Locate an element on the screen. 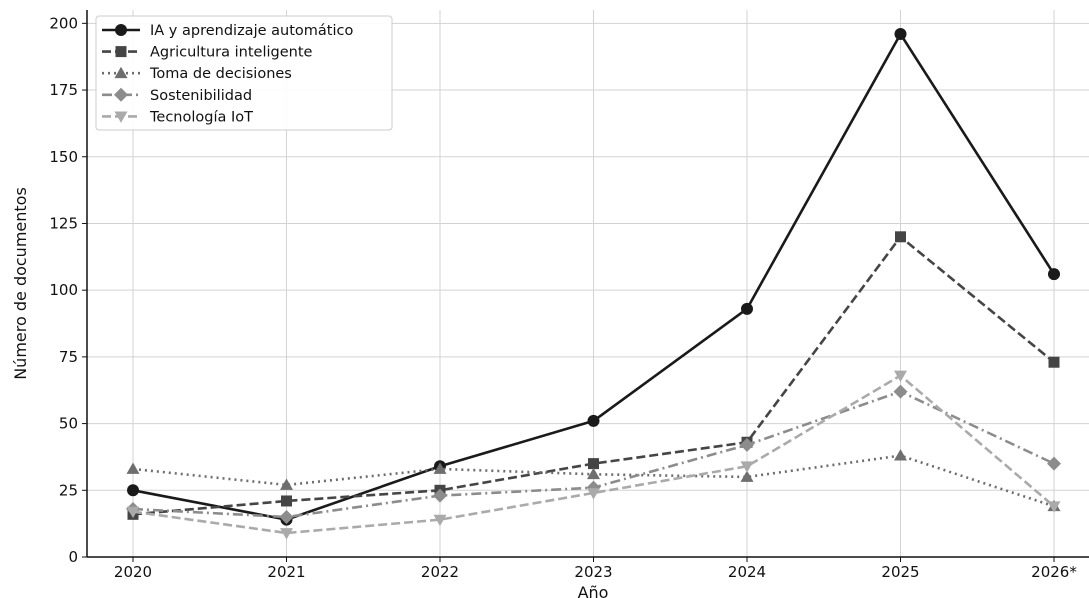 The image size is (1089, 598). legend-item: Toma de decisiones is located at coordinates (197, 74).